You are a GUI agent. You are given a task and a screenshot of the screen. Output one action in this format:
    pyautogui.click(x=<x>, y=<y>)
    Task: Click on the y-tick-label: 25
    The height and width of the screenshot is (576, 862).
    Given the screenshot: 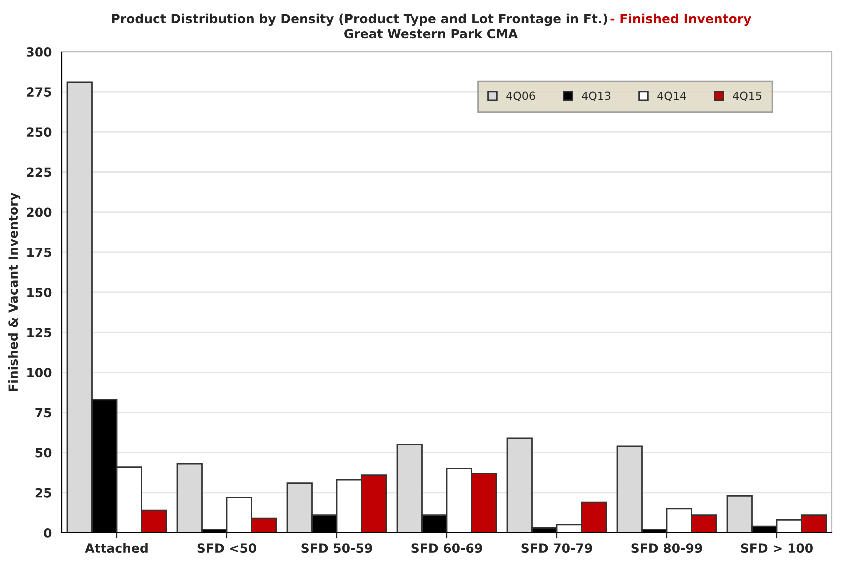 What is the action you would take?
    pyautogui.click(x=44, y=493)
    